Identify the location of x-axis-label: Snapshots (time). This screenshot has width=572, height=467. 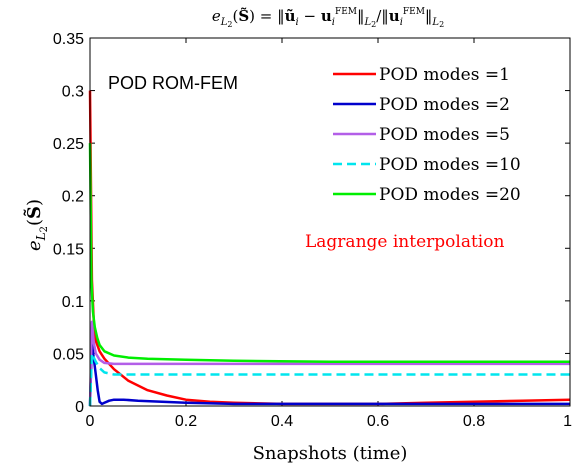
(330, 453).